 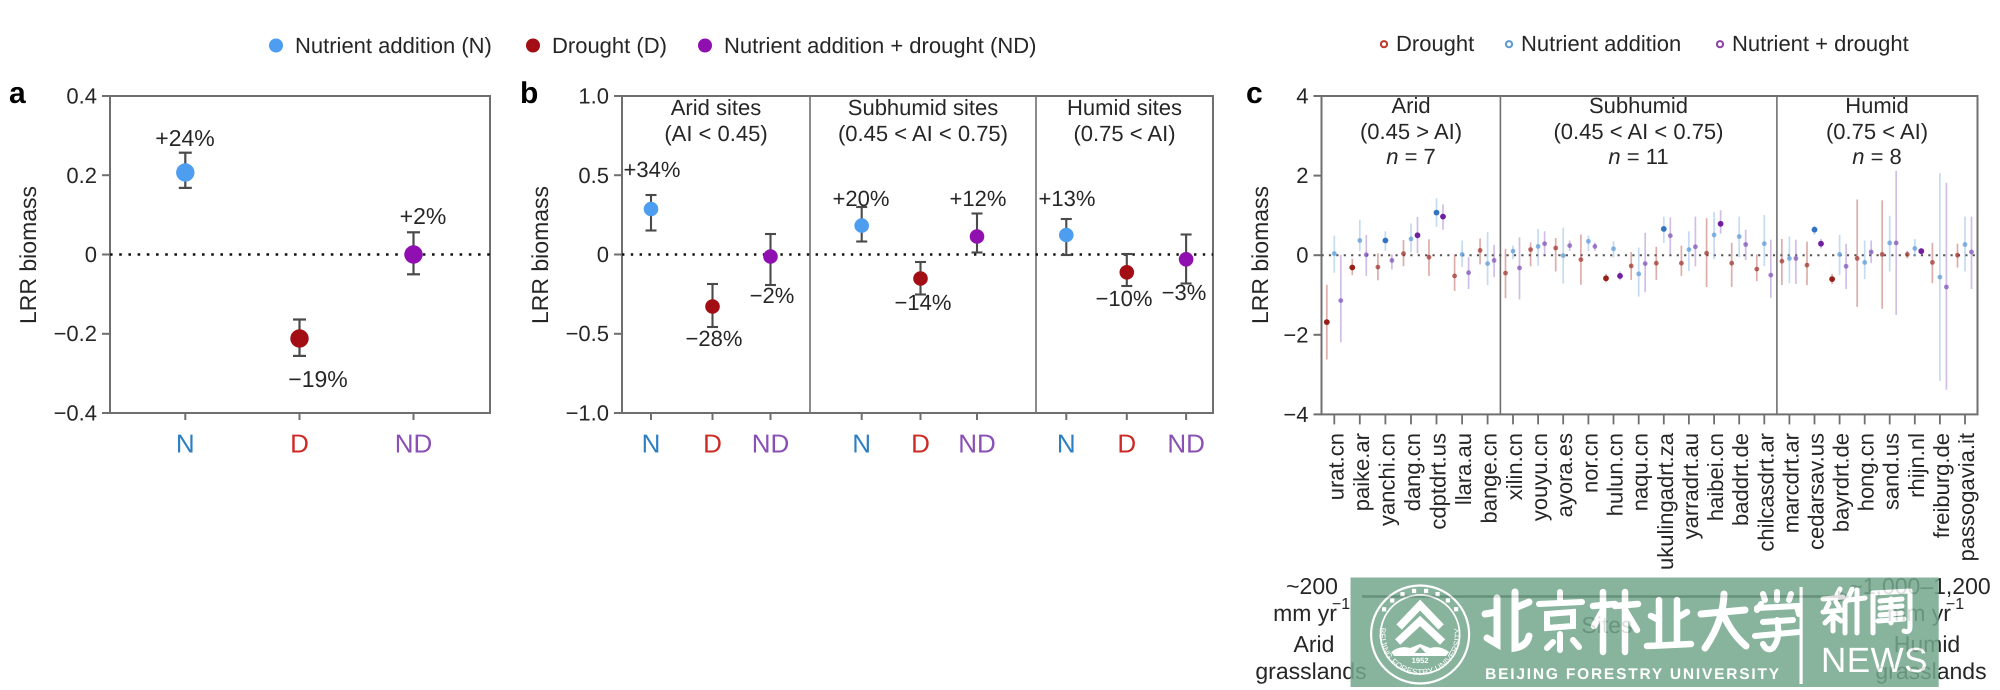 I want to click on svg-text: rhijn.nl, so click(x=1916, y=465).